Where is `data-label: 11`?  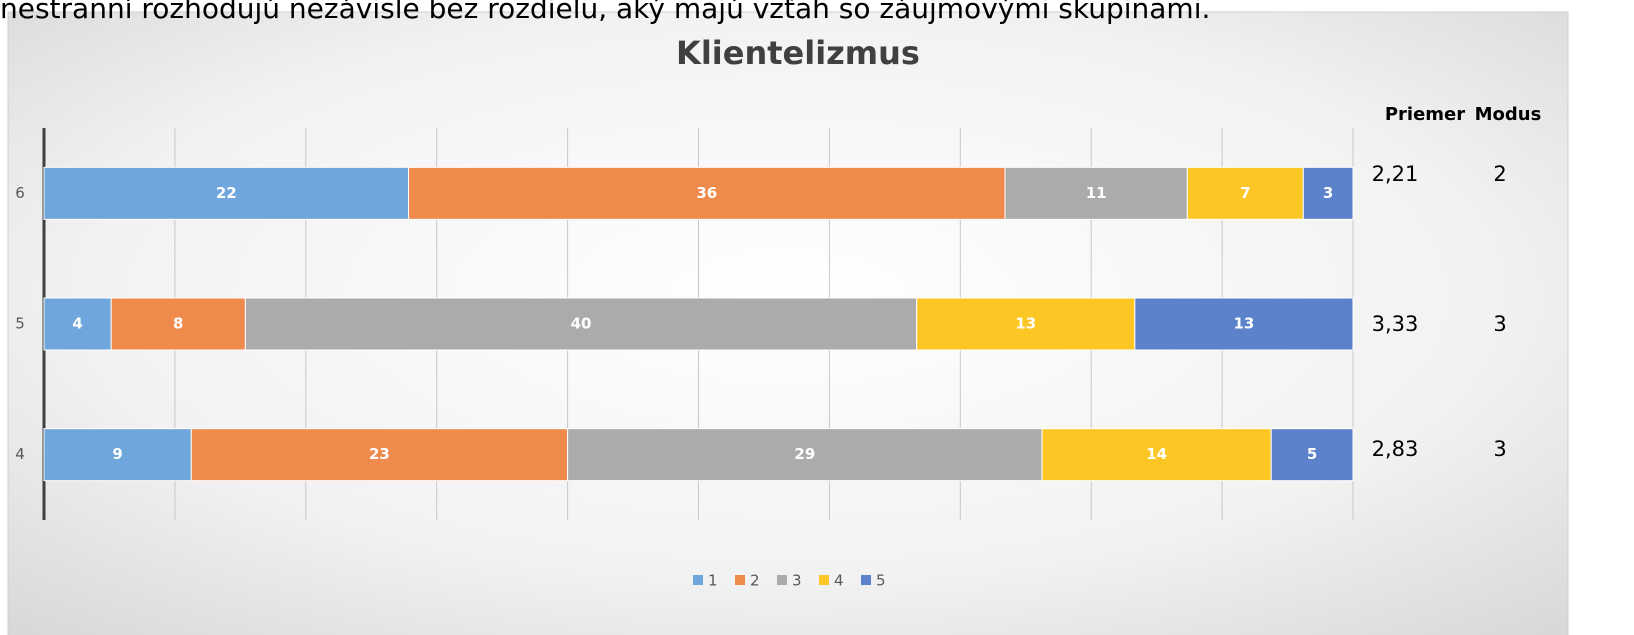 data-label: 11 is located at coordinates (1096, 193).